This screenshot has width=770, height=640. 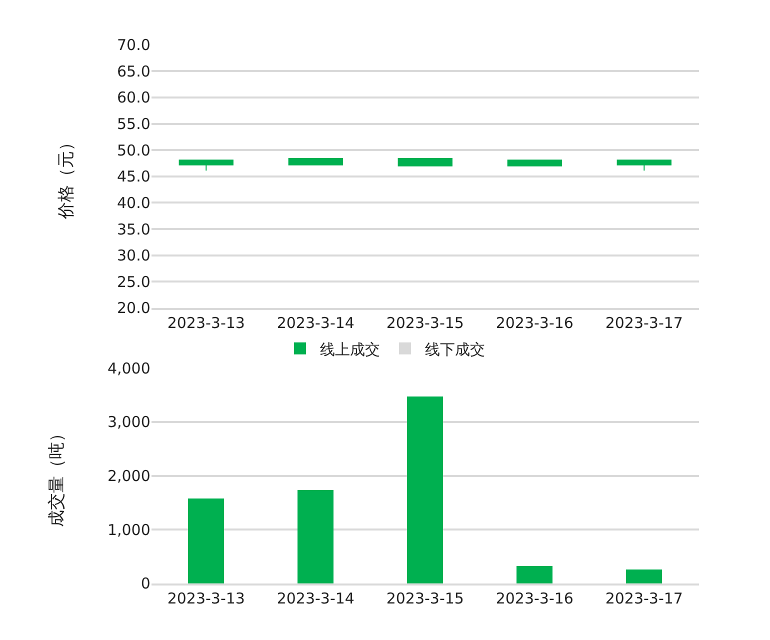 I want to click on y-tick-label: 0, so click(x=145, y=583).